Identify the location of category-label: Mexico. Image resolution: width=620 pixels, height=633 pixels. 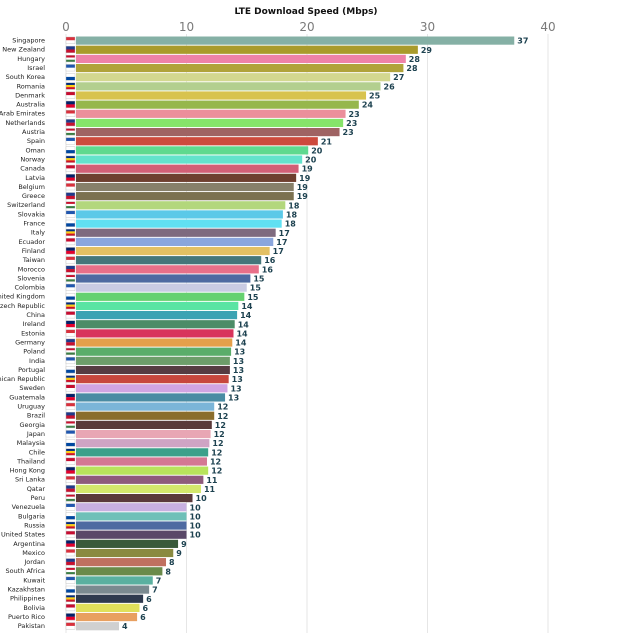
(33, 553).